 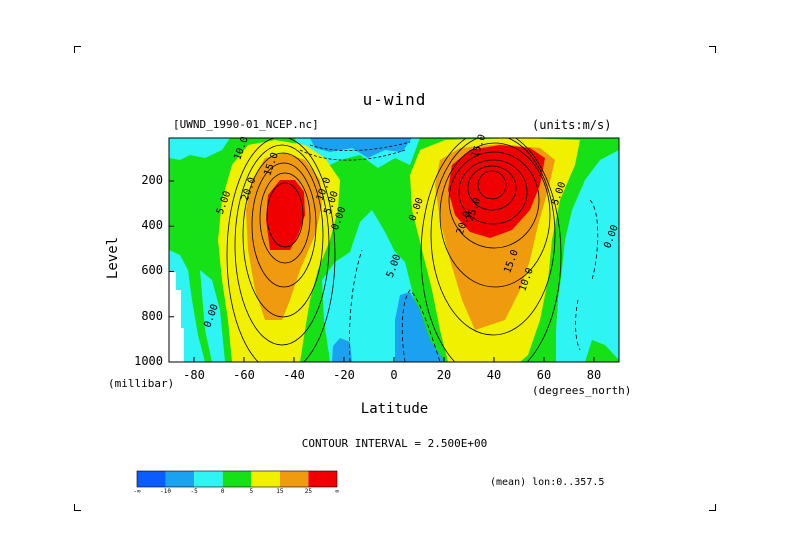 I want to click on x-tick-label: -20, so click(x=344, y=375).